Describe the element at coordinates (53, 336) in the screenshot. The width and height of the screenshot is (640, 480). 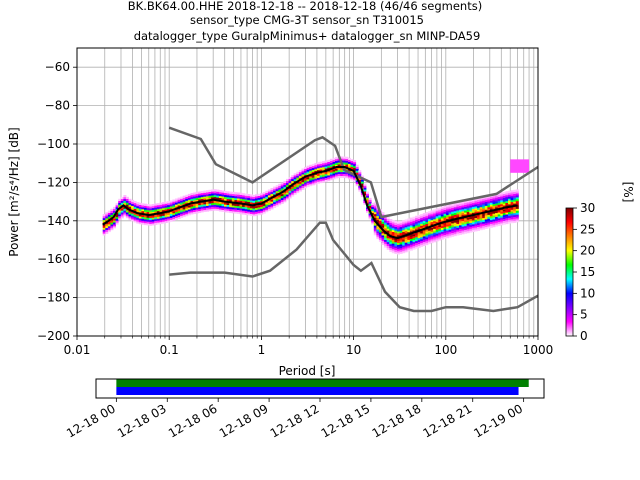
I see `y-tick-label: −200` at that location.